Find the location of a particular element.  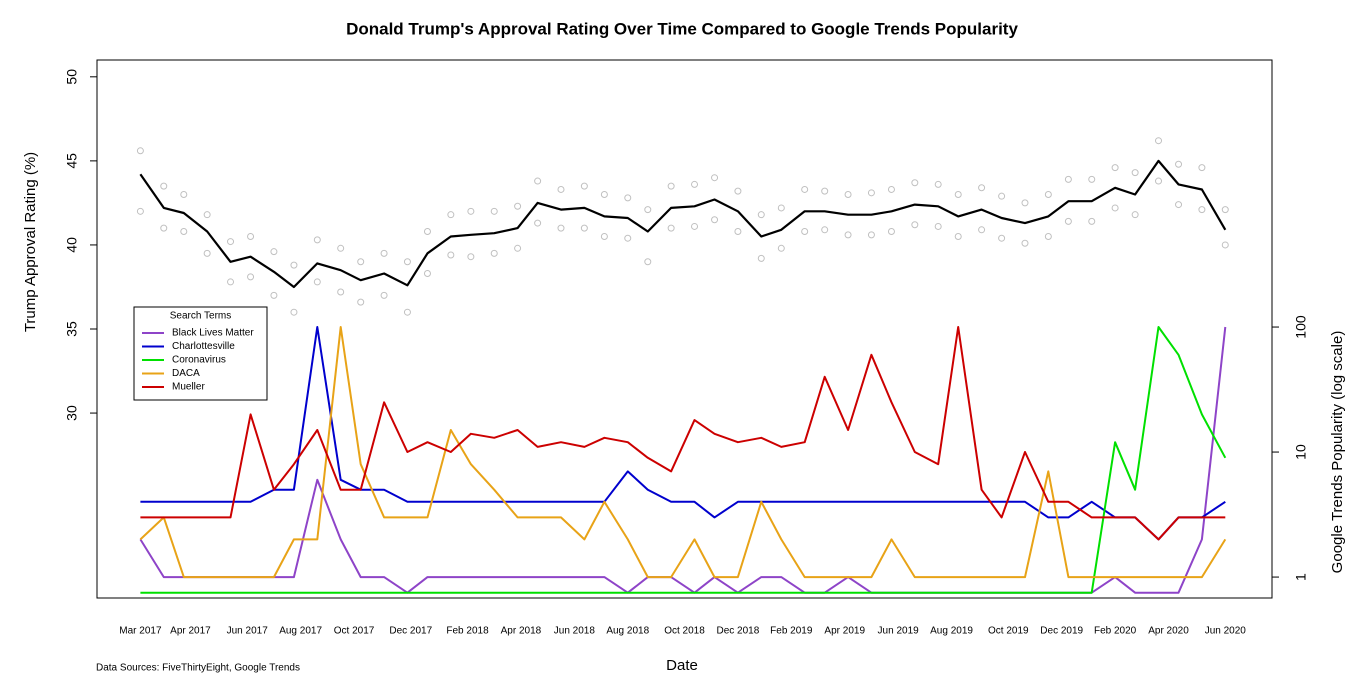

x-tick-label: Feb 2020 is located at coordinates (1115, 631).